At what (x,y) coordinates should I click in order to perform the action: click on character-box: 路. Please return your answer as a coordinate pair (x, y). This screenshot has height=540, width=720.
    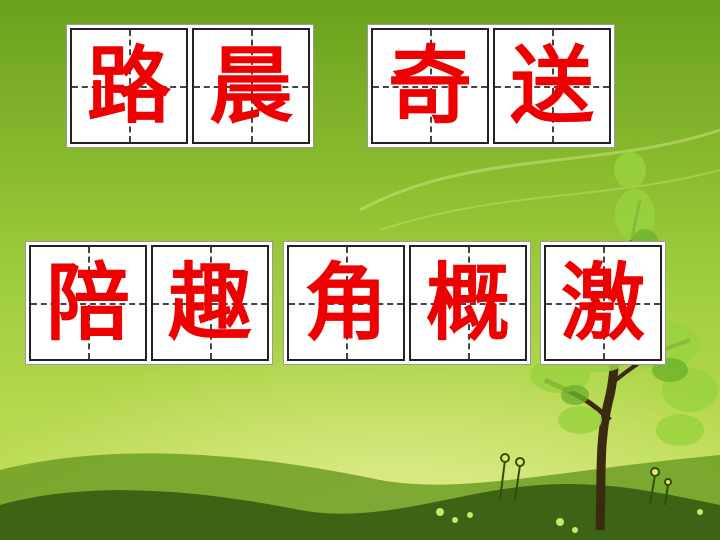
    Looking at the image, I should click on (129, 86).